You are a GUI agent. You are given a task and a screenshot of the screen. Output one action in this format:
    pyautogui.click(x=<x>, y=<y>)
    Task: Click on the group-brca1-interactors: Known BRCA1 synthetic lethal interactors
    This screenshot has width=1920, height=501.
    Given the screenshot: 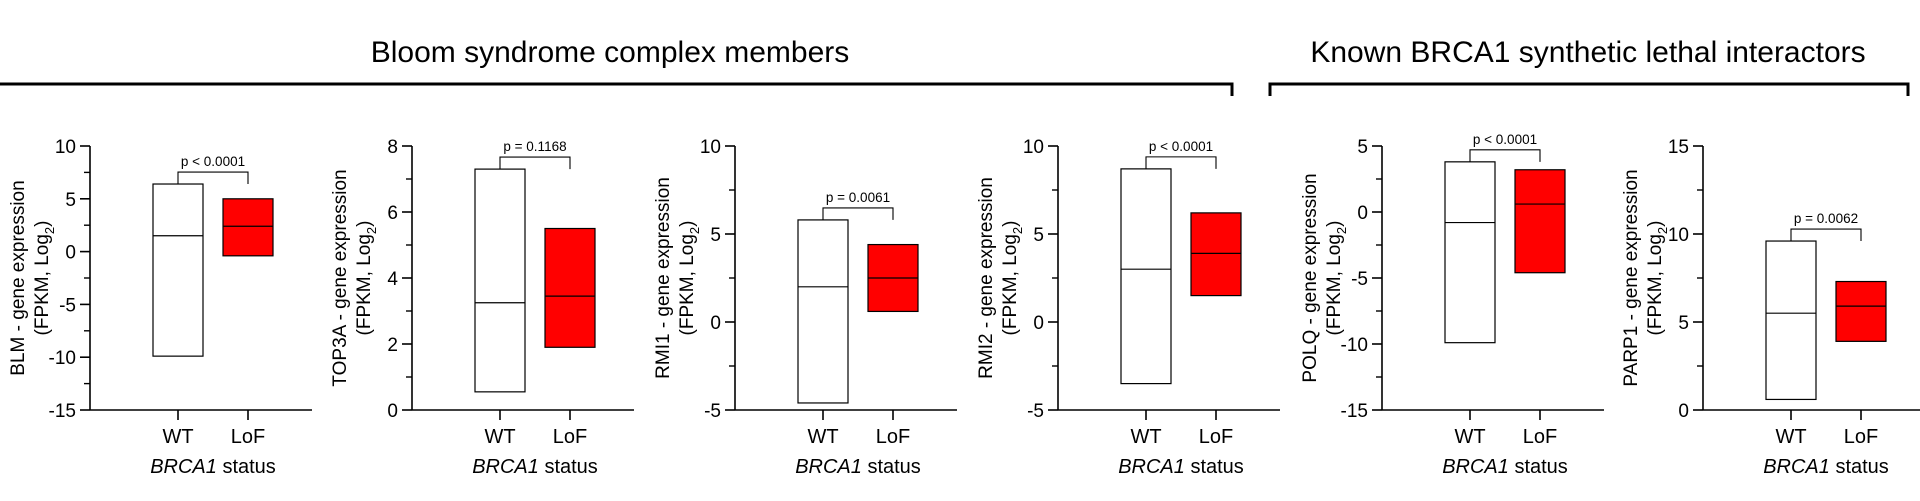 What is the action you would take?
    pyautogui.click(x=1589, y=66)
    